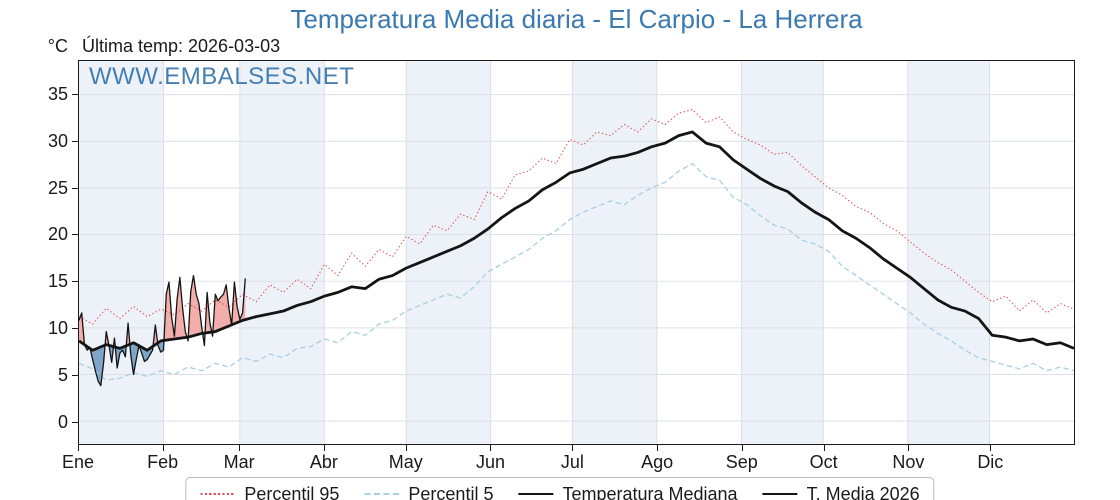 The width and height of the screenshot is (1120, 500). I want to click on y-tick-label: 5, so click(62, 375).